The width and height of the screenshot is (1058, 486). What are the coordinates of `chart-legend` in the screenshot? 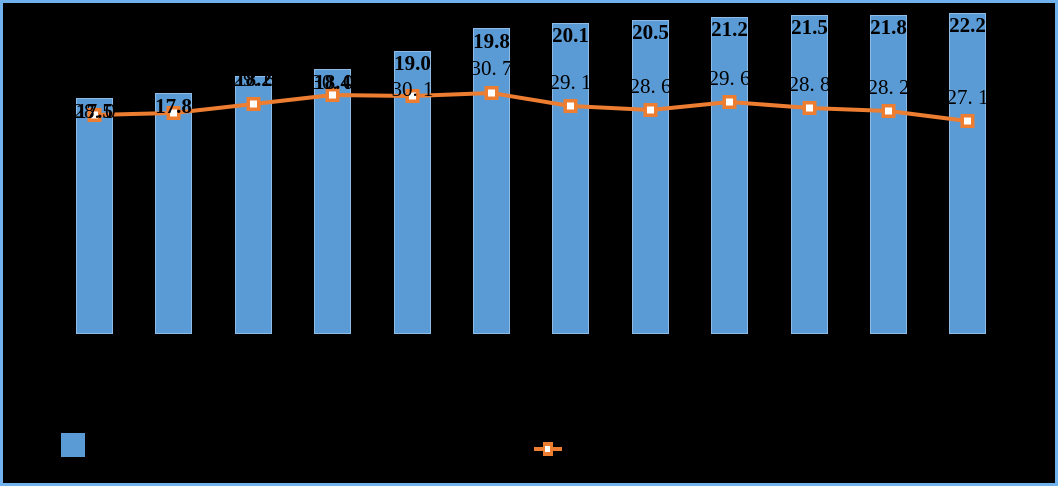 It's located at (529, 440).